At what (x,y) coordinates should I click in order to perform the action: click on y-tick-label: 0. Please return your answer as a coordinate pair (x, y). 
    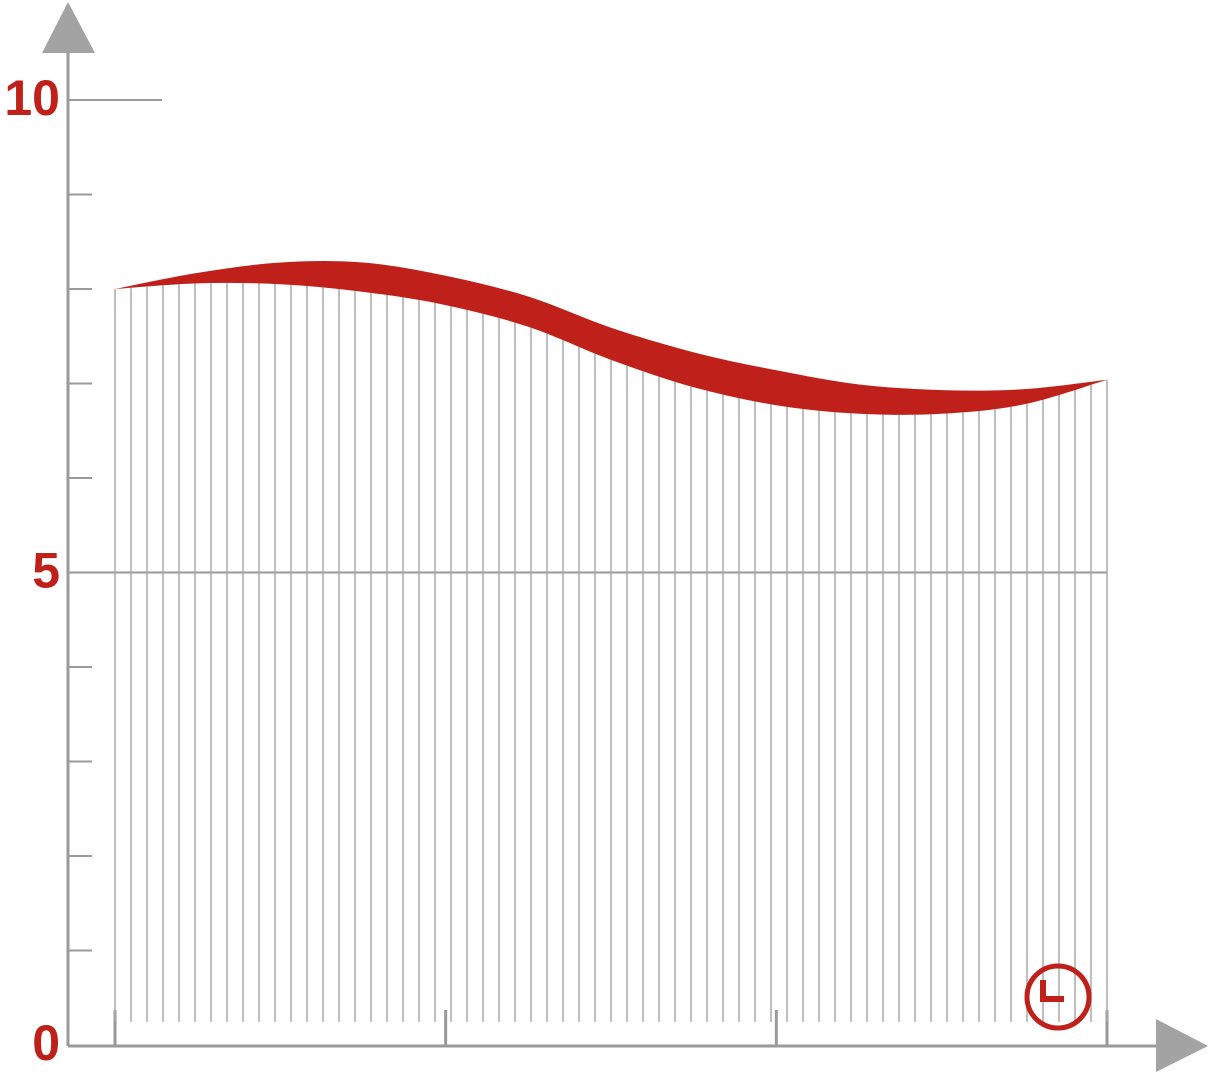
    Looking at the image, I should click on (46, 1043).